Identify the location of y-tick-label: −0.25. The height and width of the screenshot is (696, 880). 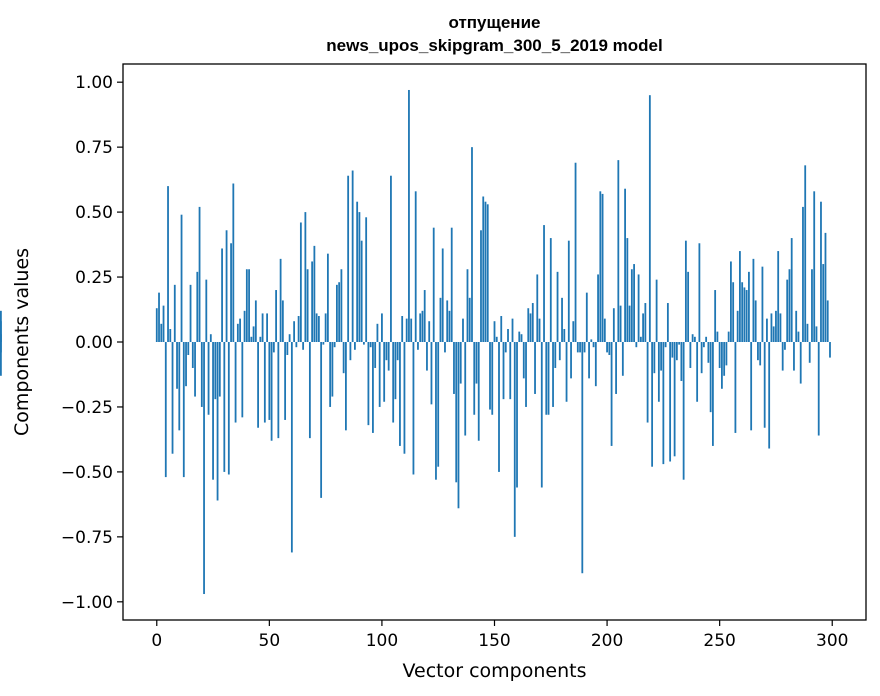
(87, 408).